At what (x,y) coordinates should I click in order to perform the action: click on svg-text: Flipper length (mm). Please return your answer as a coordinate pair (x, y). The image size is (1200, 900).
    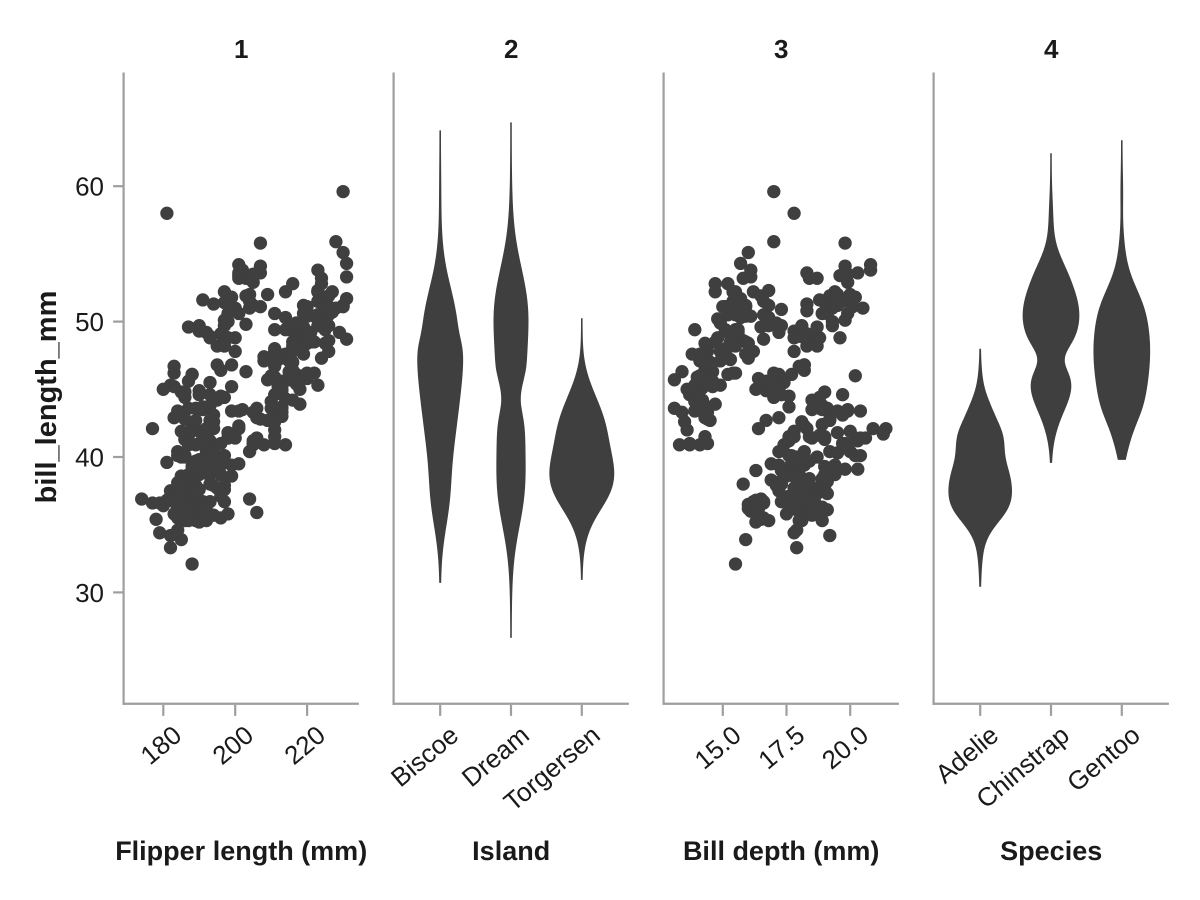
    Looking at the image, I should click on (241, 851).